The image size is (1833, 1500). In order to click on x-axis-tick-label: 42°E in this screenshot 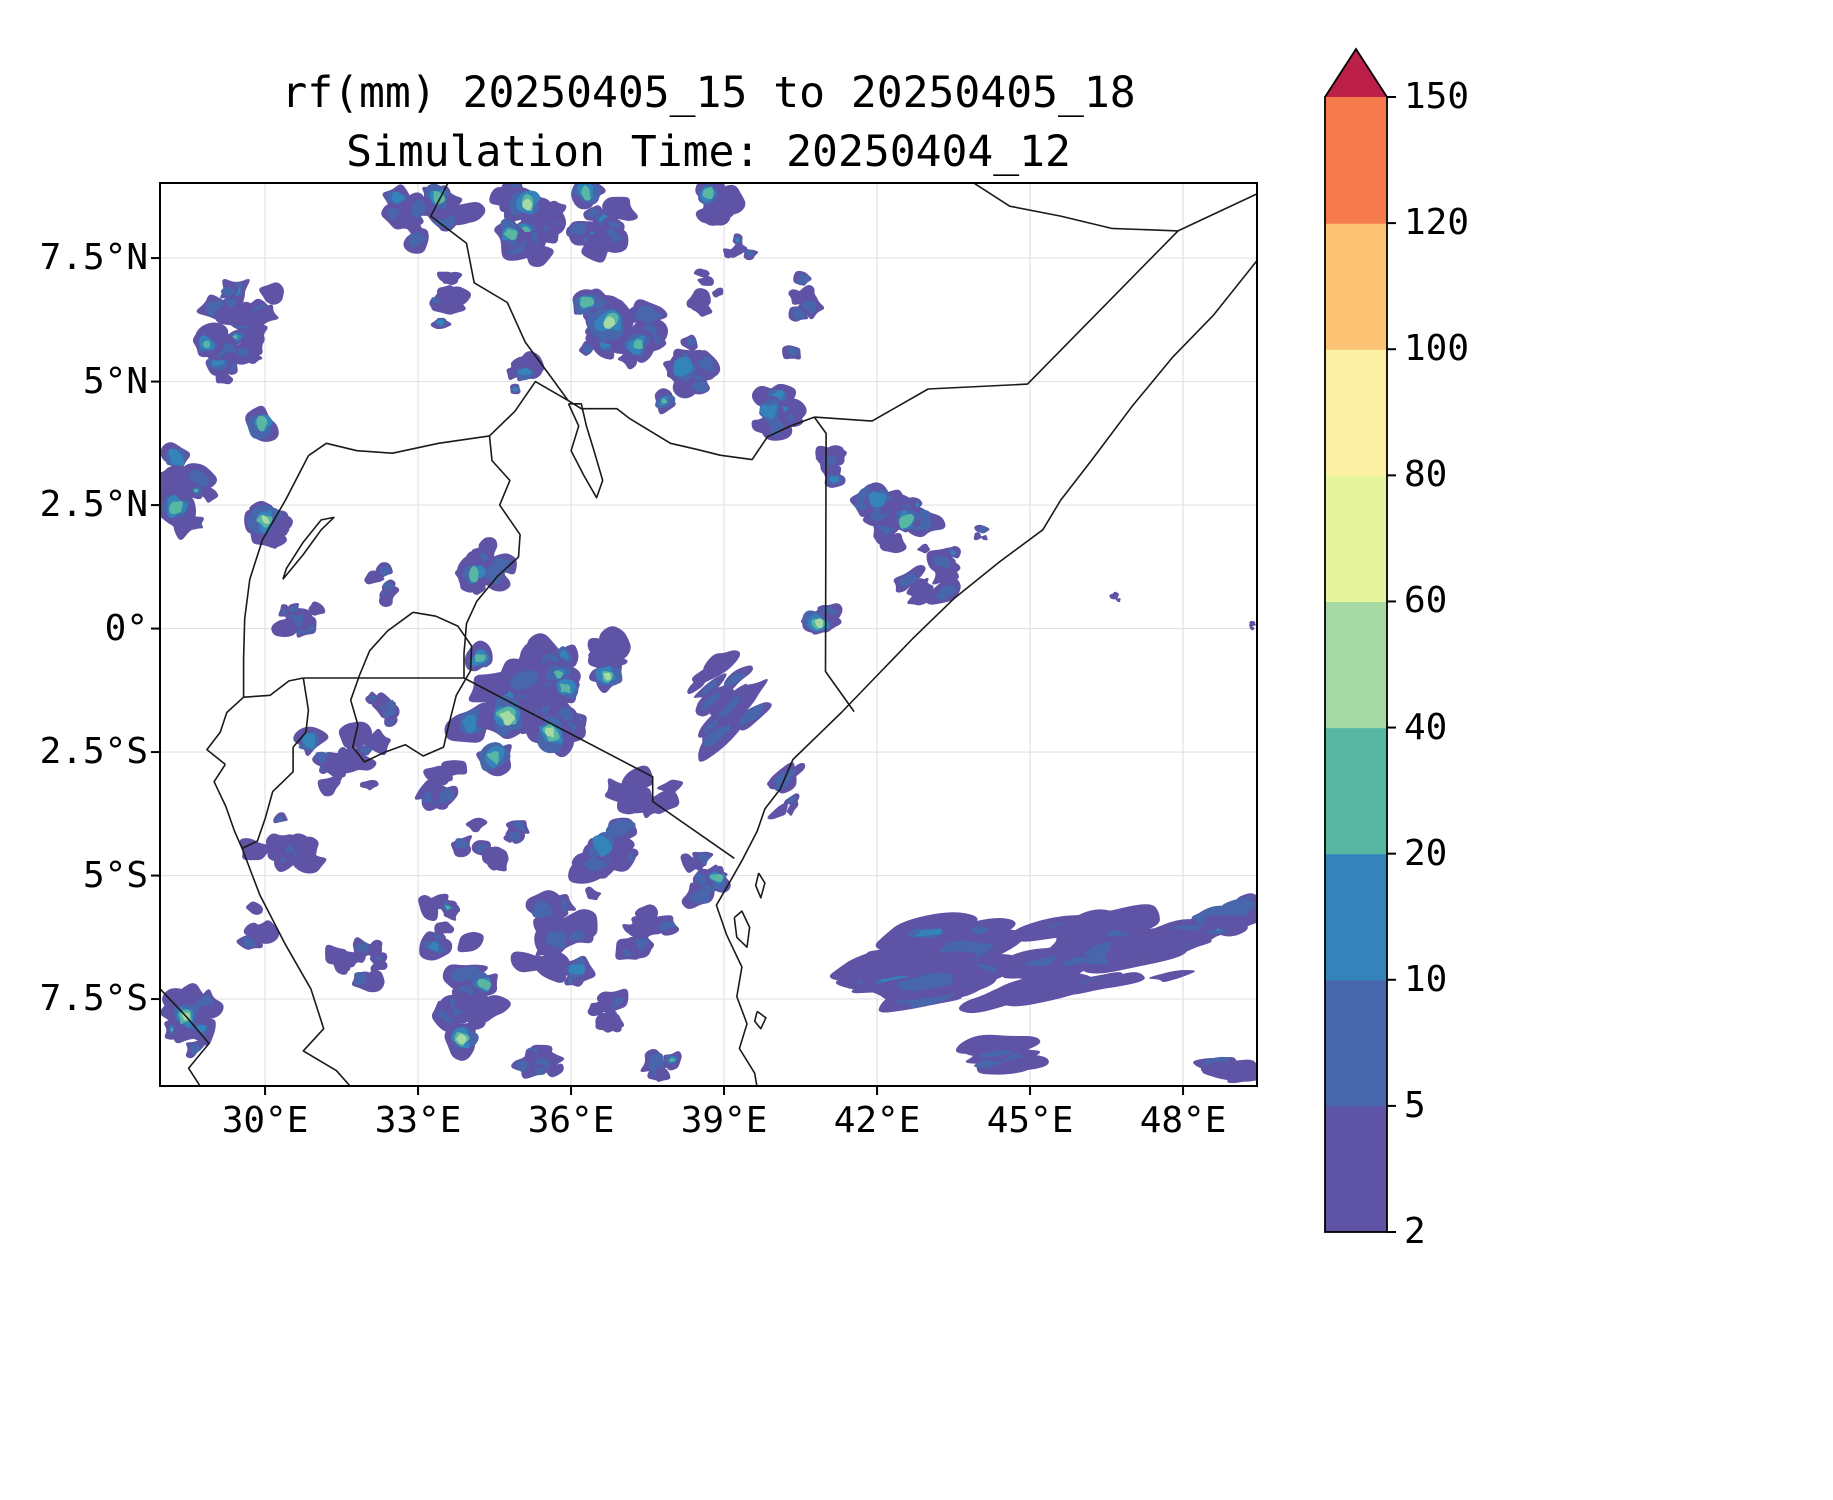, I will do `click(877, 1120)`.